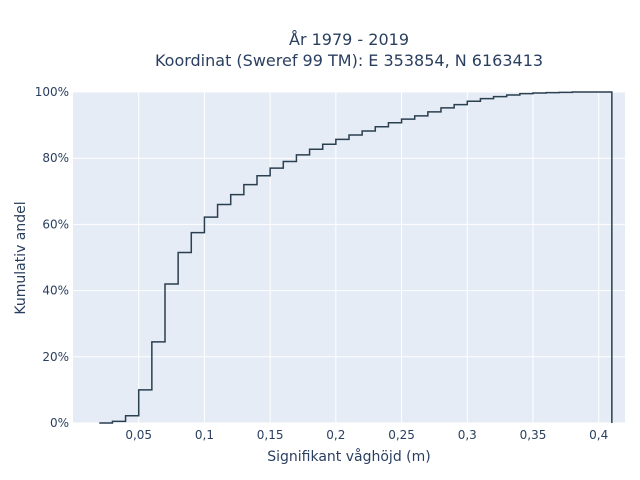  Describe the element at coordinates (270, 435) in the screenshot. I see `x-tick-label: 0,15` at that location.